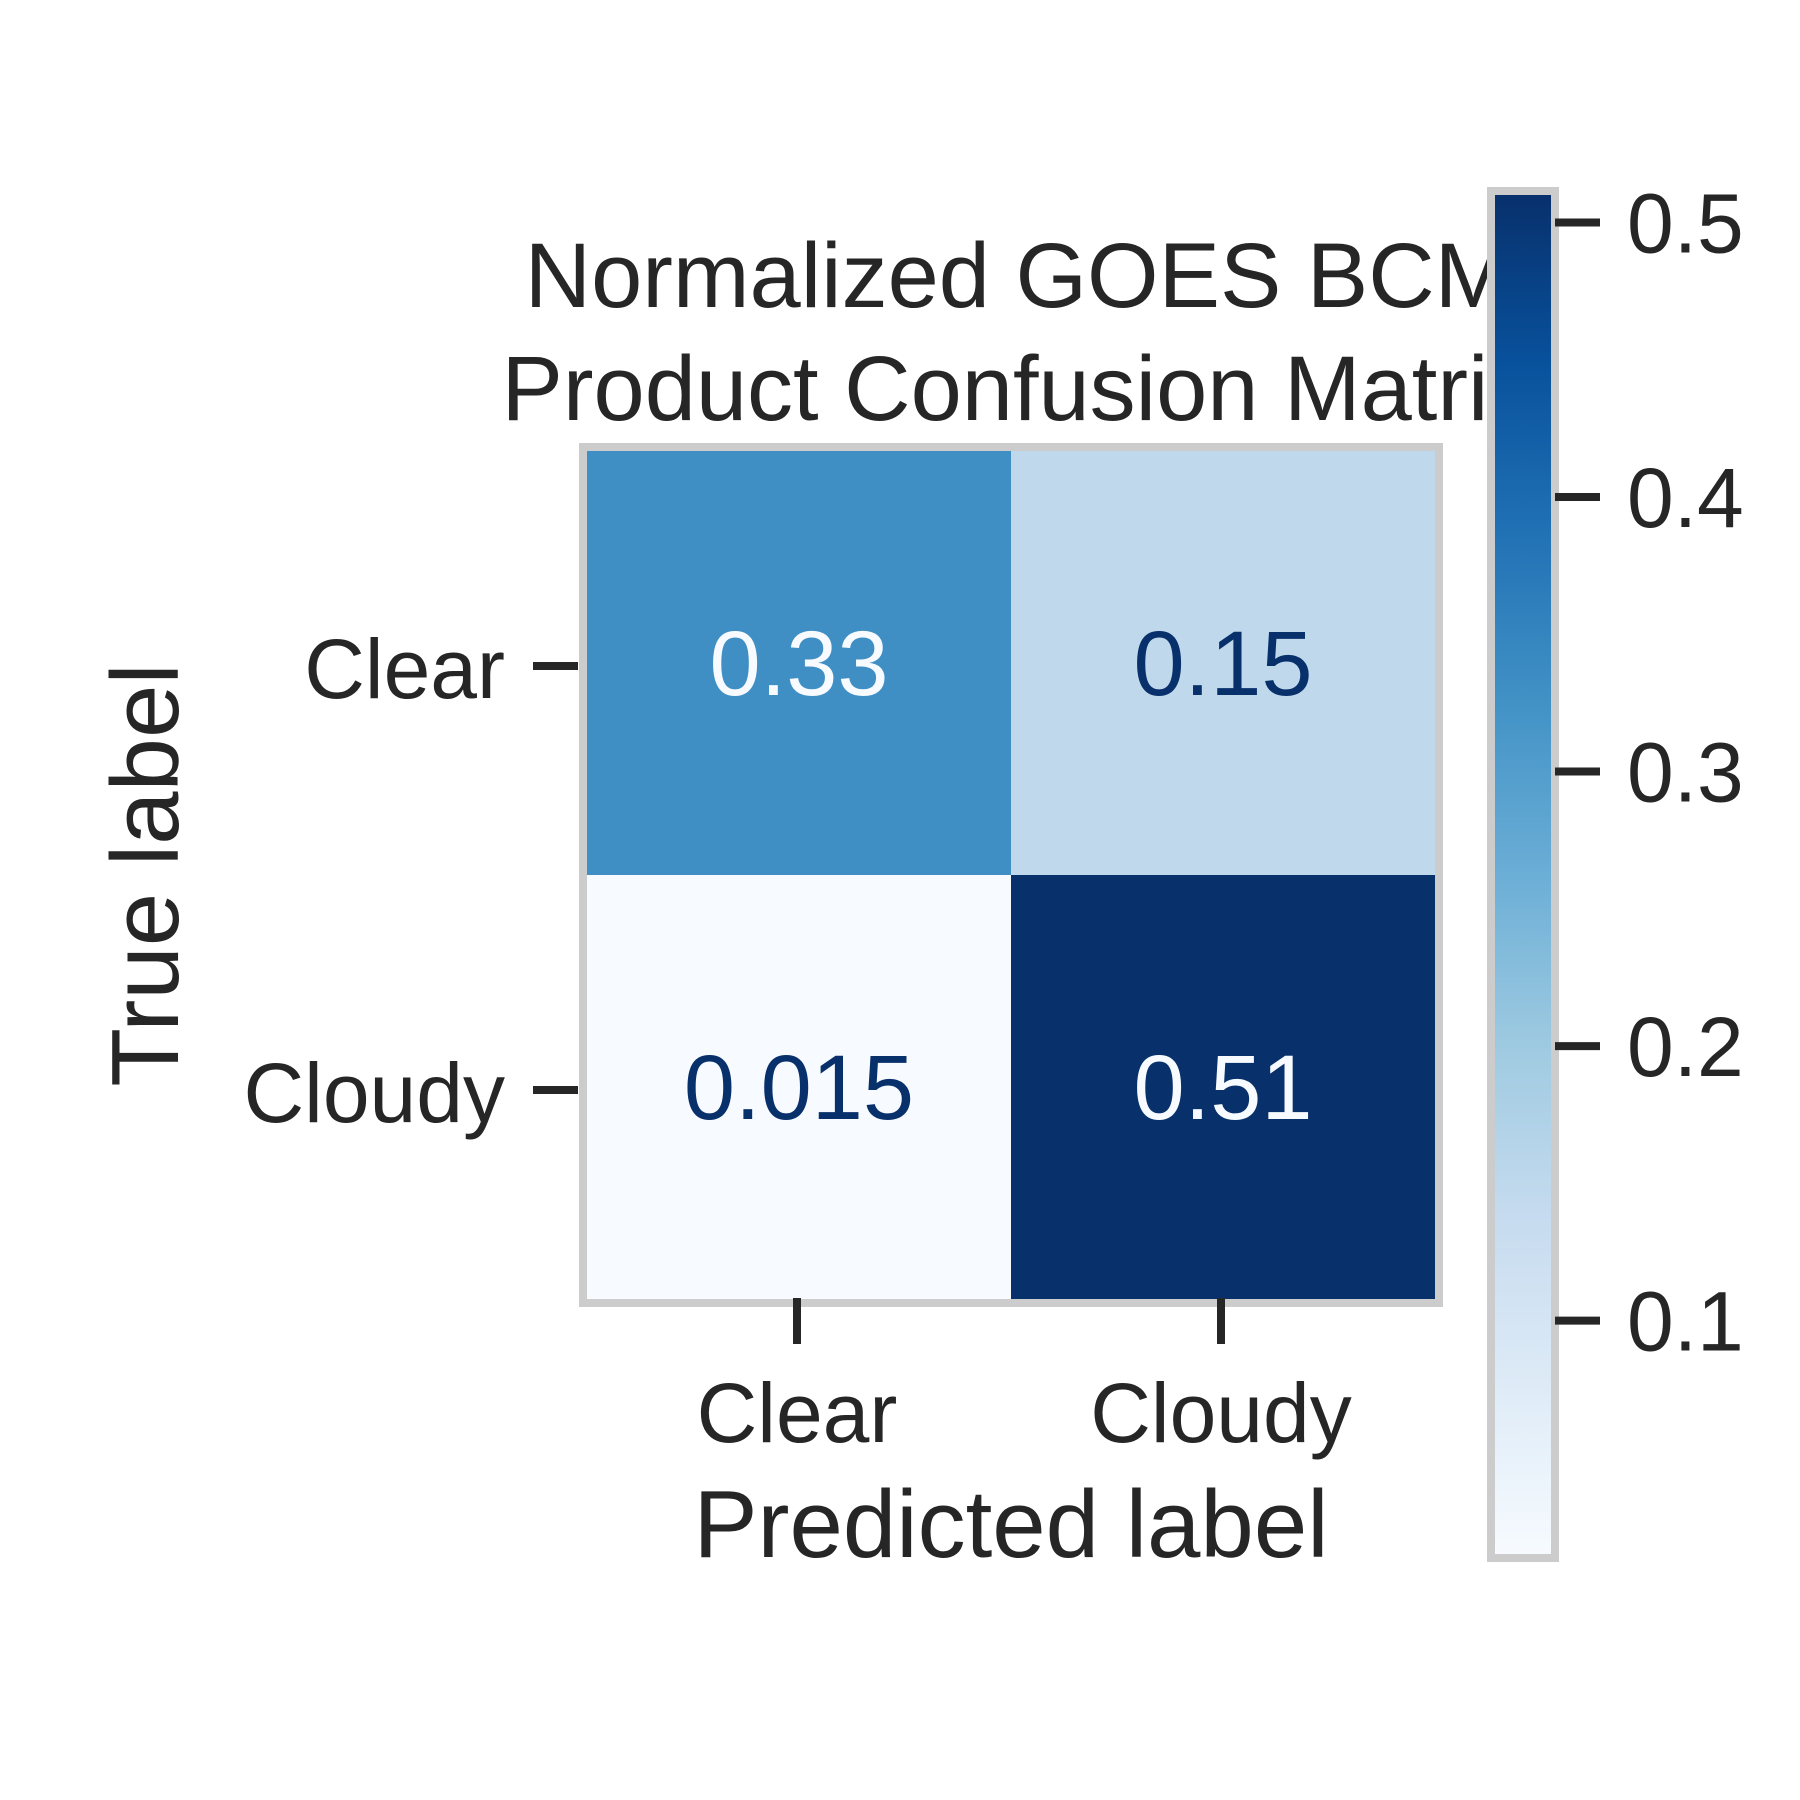 Image resolution: width=1800 pixels, height=1800 pixels. What do you see at coordinates (1685, 773) in the screenshot?
I see `colorbar-tick-label: 0.3` at bounding box center [1685, 773].